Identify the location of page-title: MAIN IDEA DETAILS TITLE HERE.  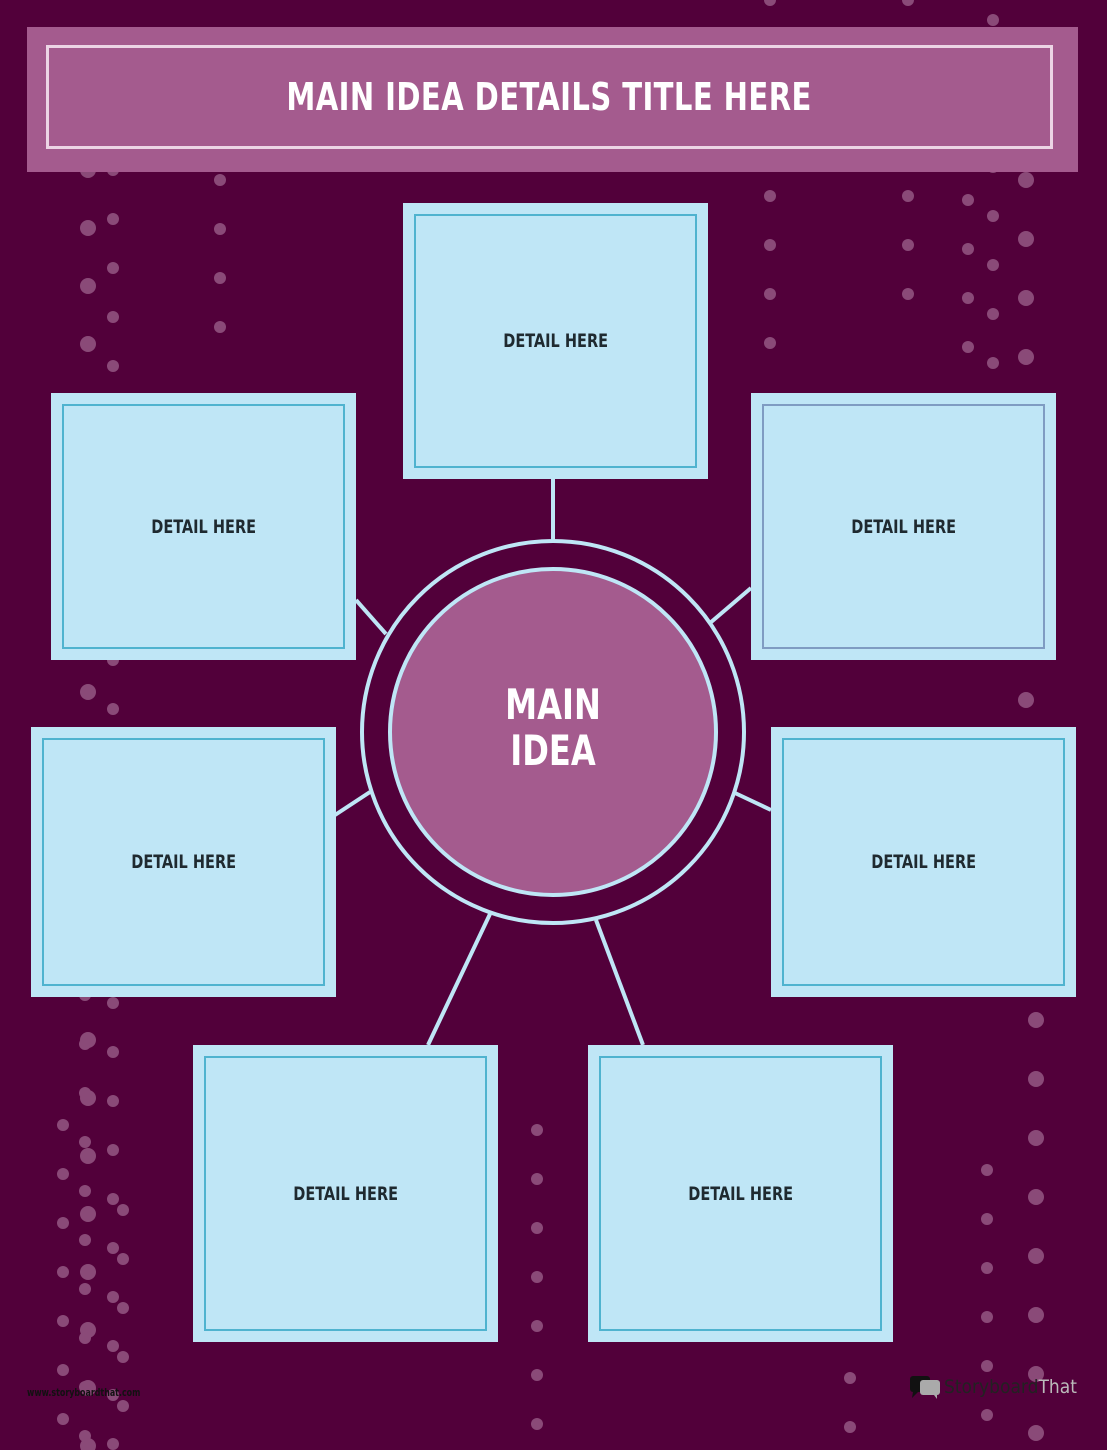
(549, 97).